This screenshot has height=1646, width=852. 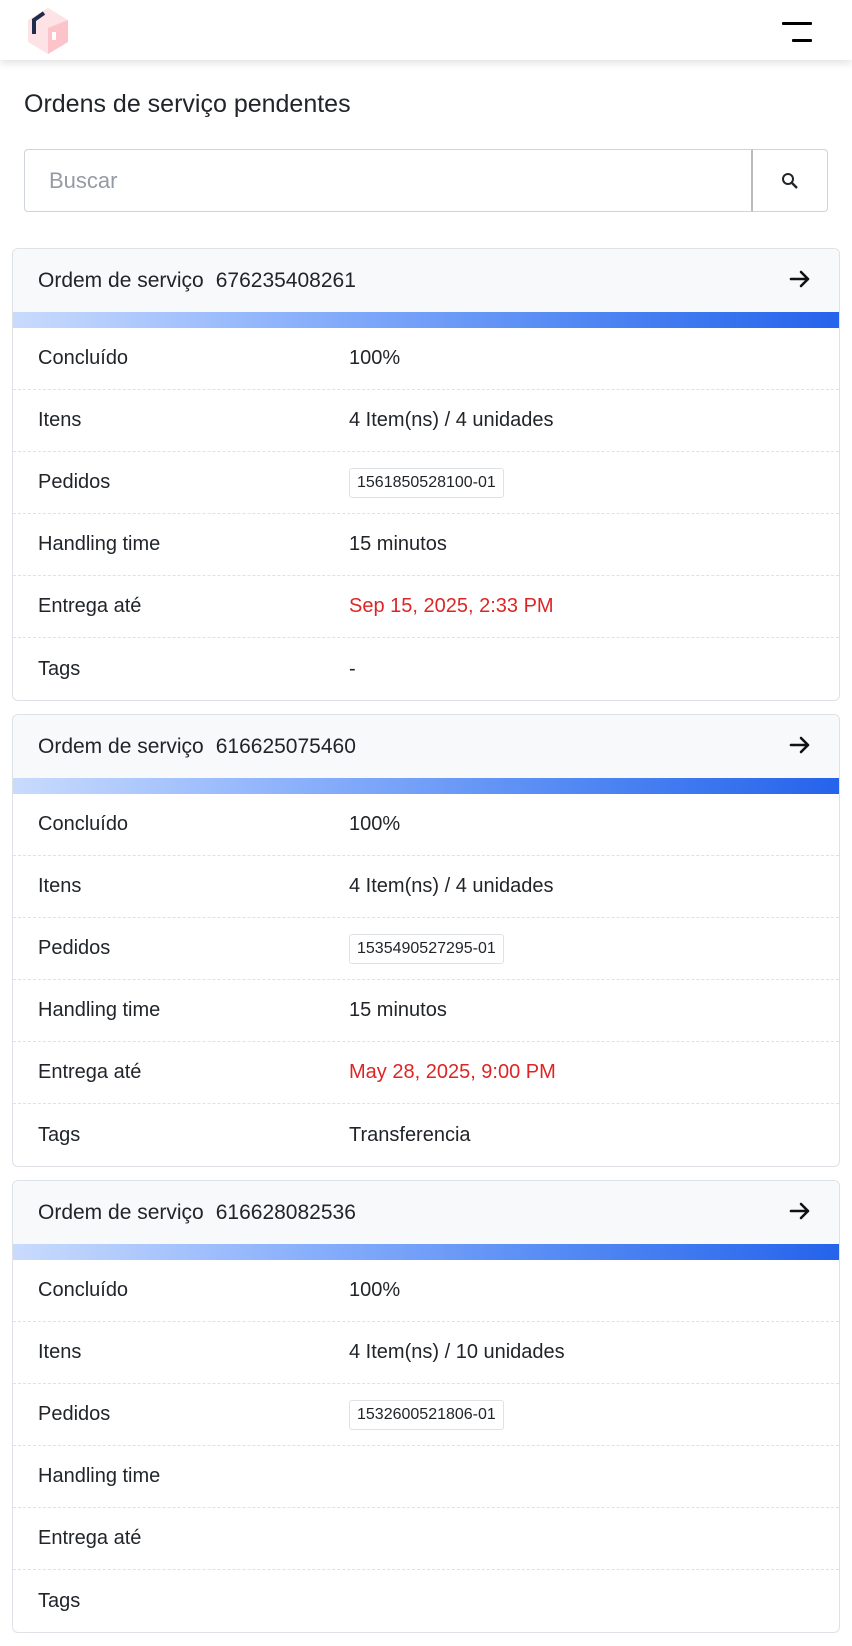 I want to click on row-tags: Tags Transferencia, so click(x=426, y=1135).